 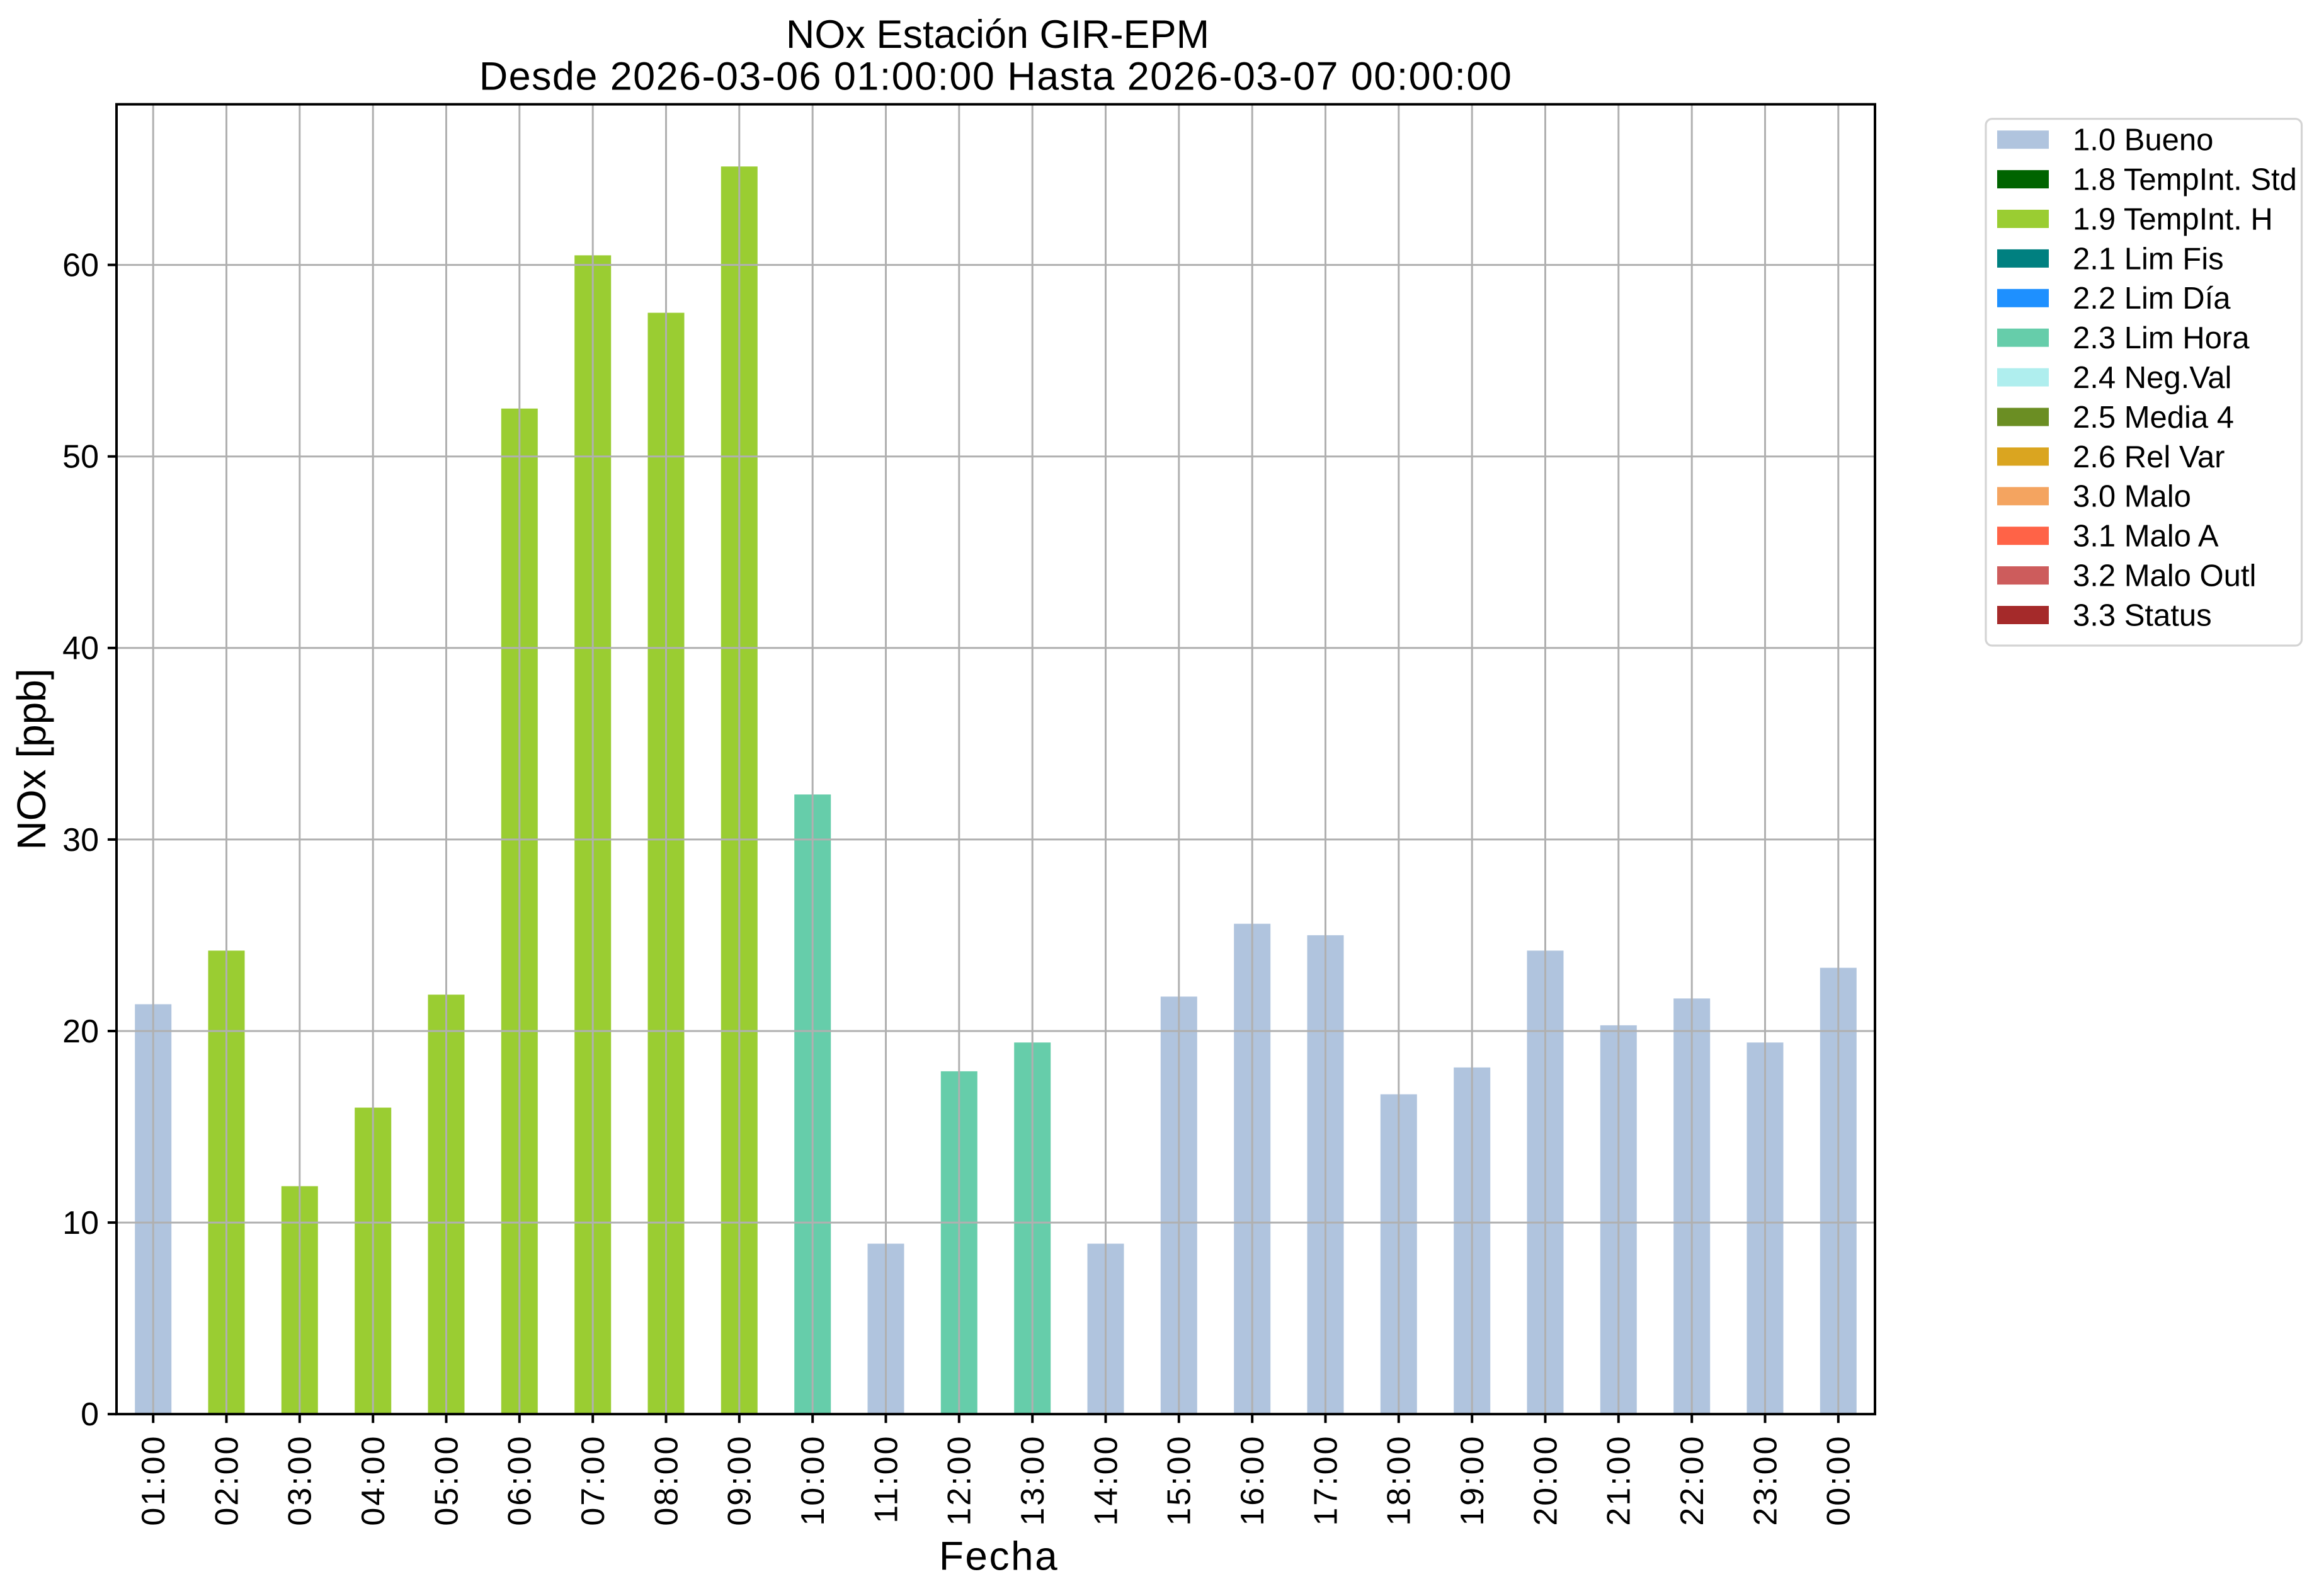 What do you see at coordinates (80, 1223) in the screenshot?
I see `svg-text: 10` at bounding box center [80, 1223].